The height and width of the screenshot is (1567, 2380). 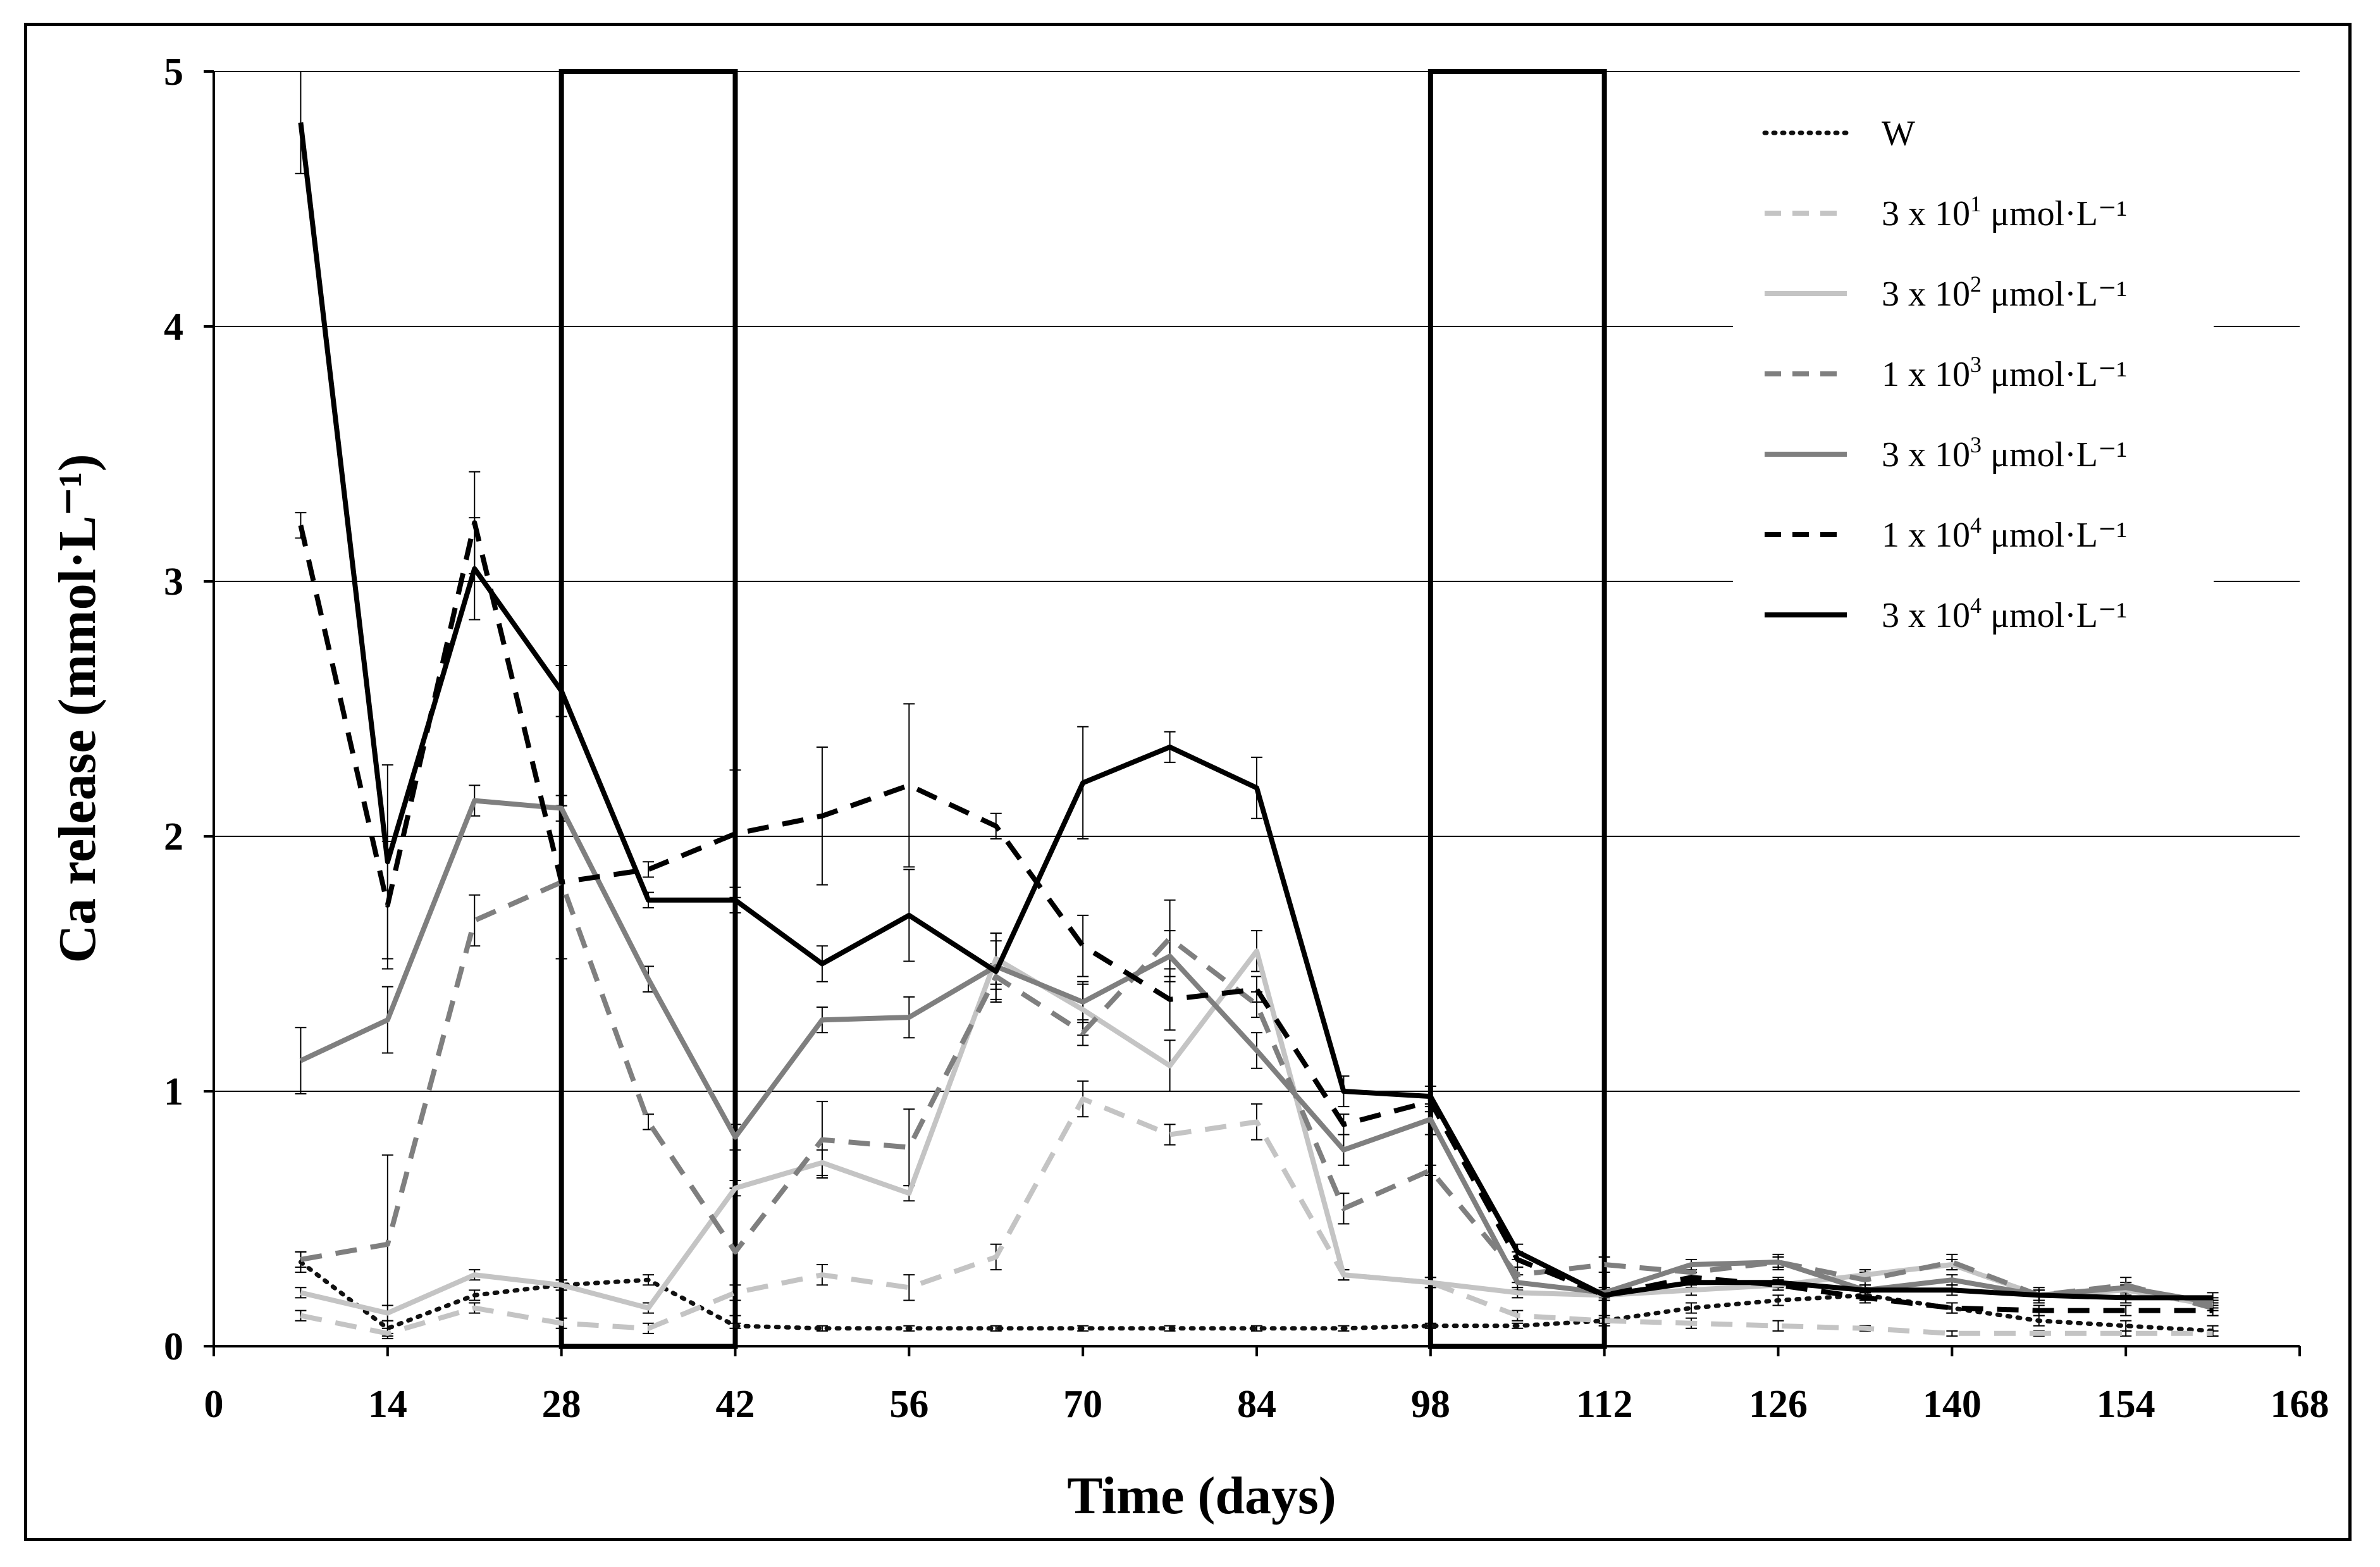 I want to click on x-tick-label: 70, so click(x=1082, y=1404).